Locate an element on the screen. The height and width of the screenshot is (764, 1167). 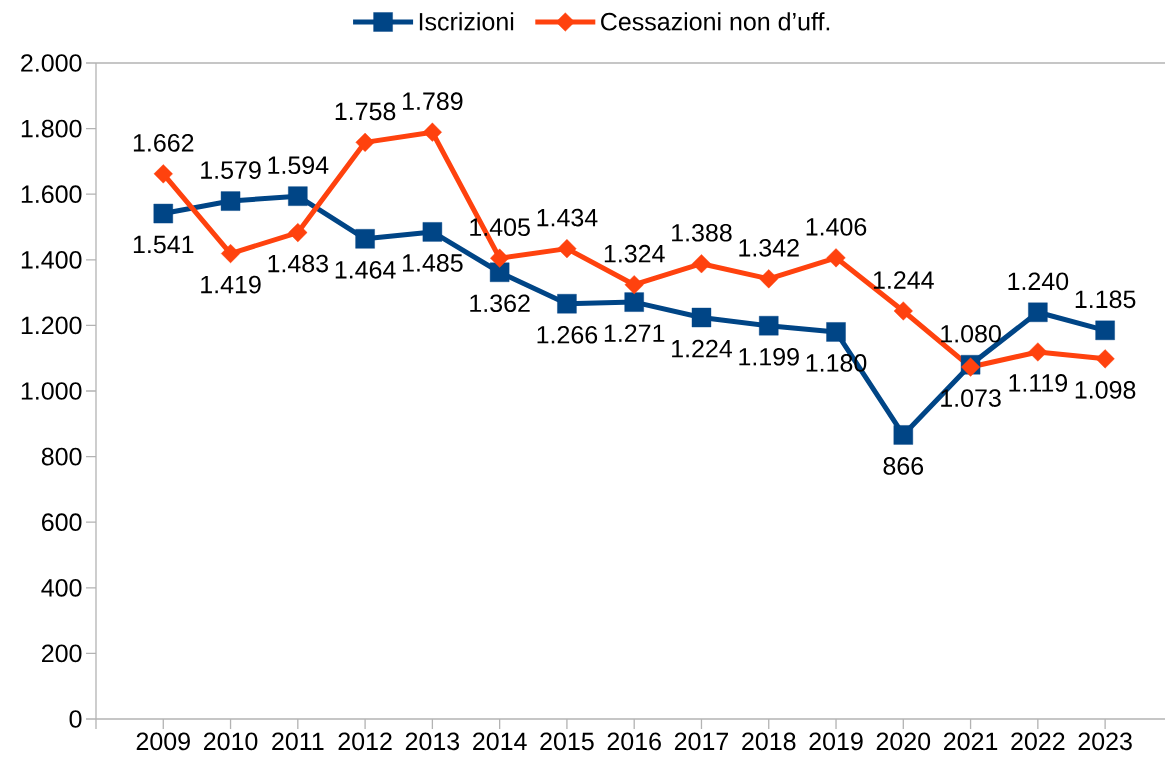
data-label: 1.342 is located at coordinates (769, 247).